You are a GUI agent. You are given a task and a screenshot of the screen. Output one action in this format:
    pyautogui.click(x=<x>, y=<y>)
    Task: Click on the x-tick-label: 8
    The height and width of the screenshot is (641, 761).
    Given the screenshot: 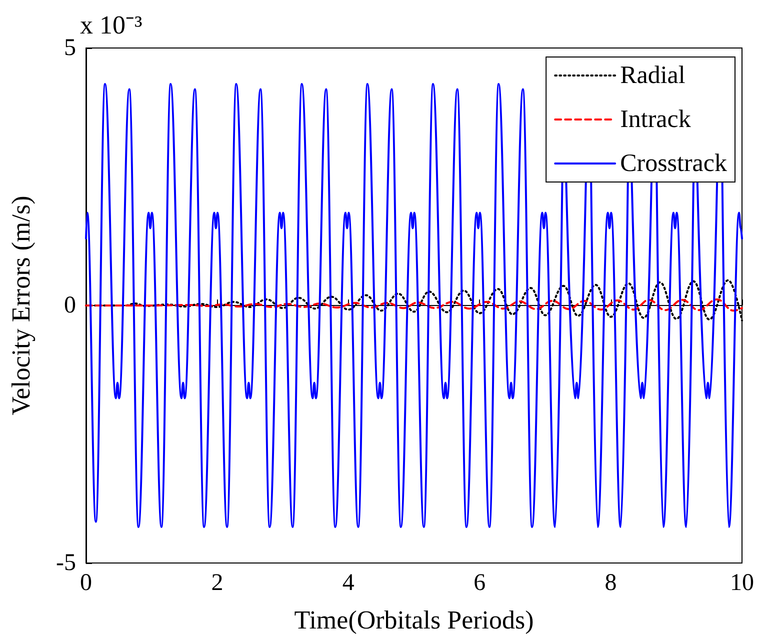 What is the action you would take?
    pyautogui.click(x=610, y=583)
    